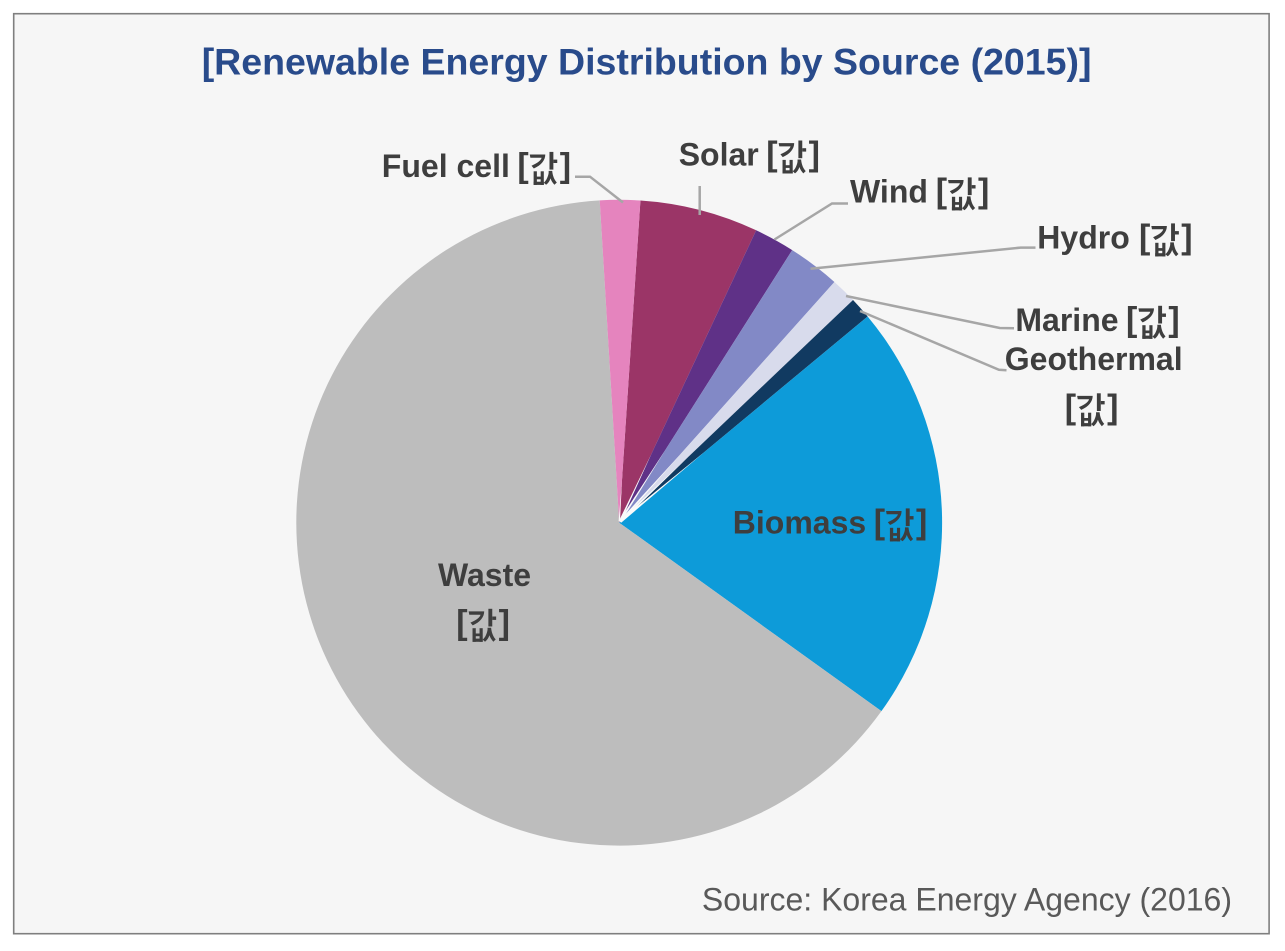 This screenshot has width=1285, height=951. I want to click on svg-text: Solar, so click(719, 155).